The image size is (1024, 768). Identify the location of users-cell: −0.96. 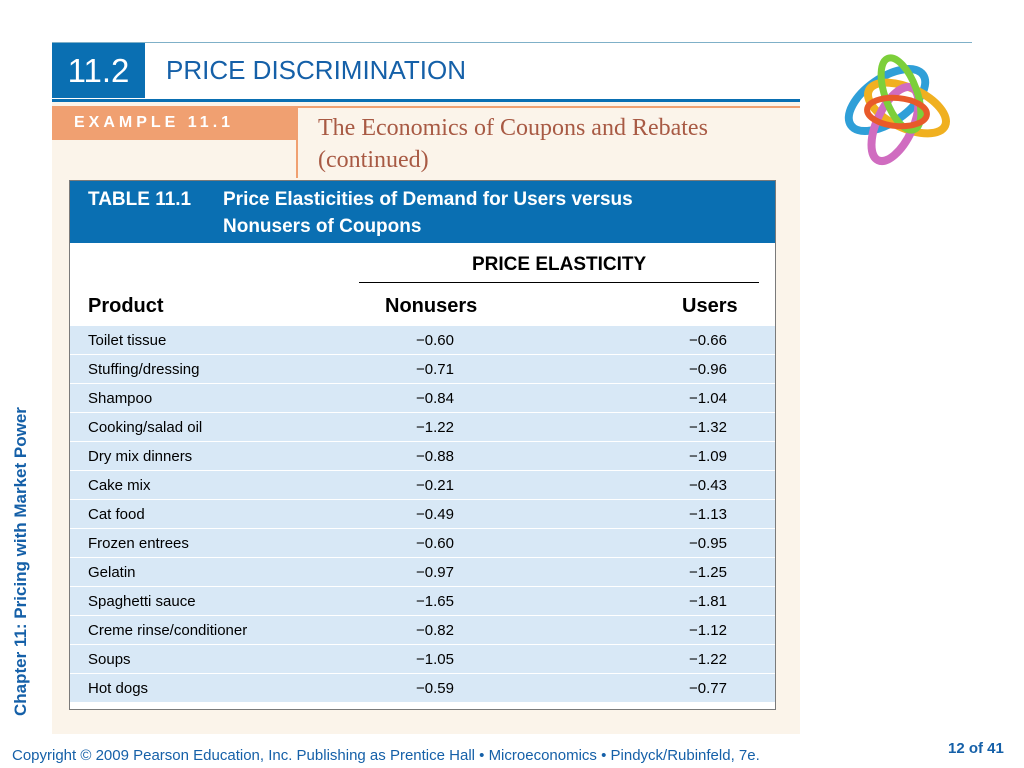
(708, 369).